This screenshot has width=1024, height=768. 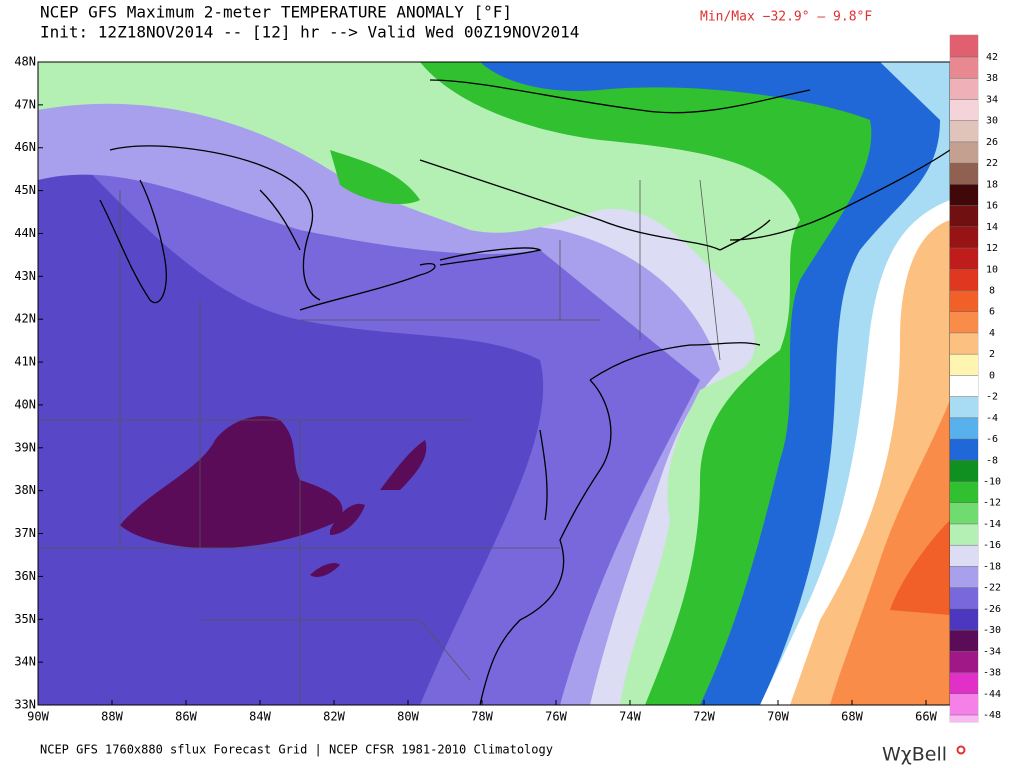 What do you see at coordinates (25, 533) in the screenshot?
I see `lat-label: 37N` at bounding box center [25, 533].